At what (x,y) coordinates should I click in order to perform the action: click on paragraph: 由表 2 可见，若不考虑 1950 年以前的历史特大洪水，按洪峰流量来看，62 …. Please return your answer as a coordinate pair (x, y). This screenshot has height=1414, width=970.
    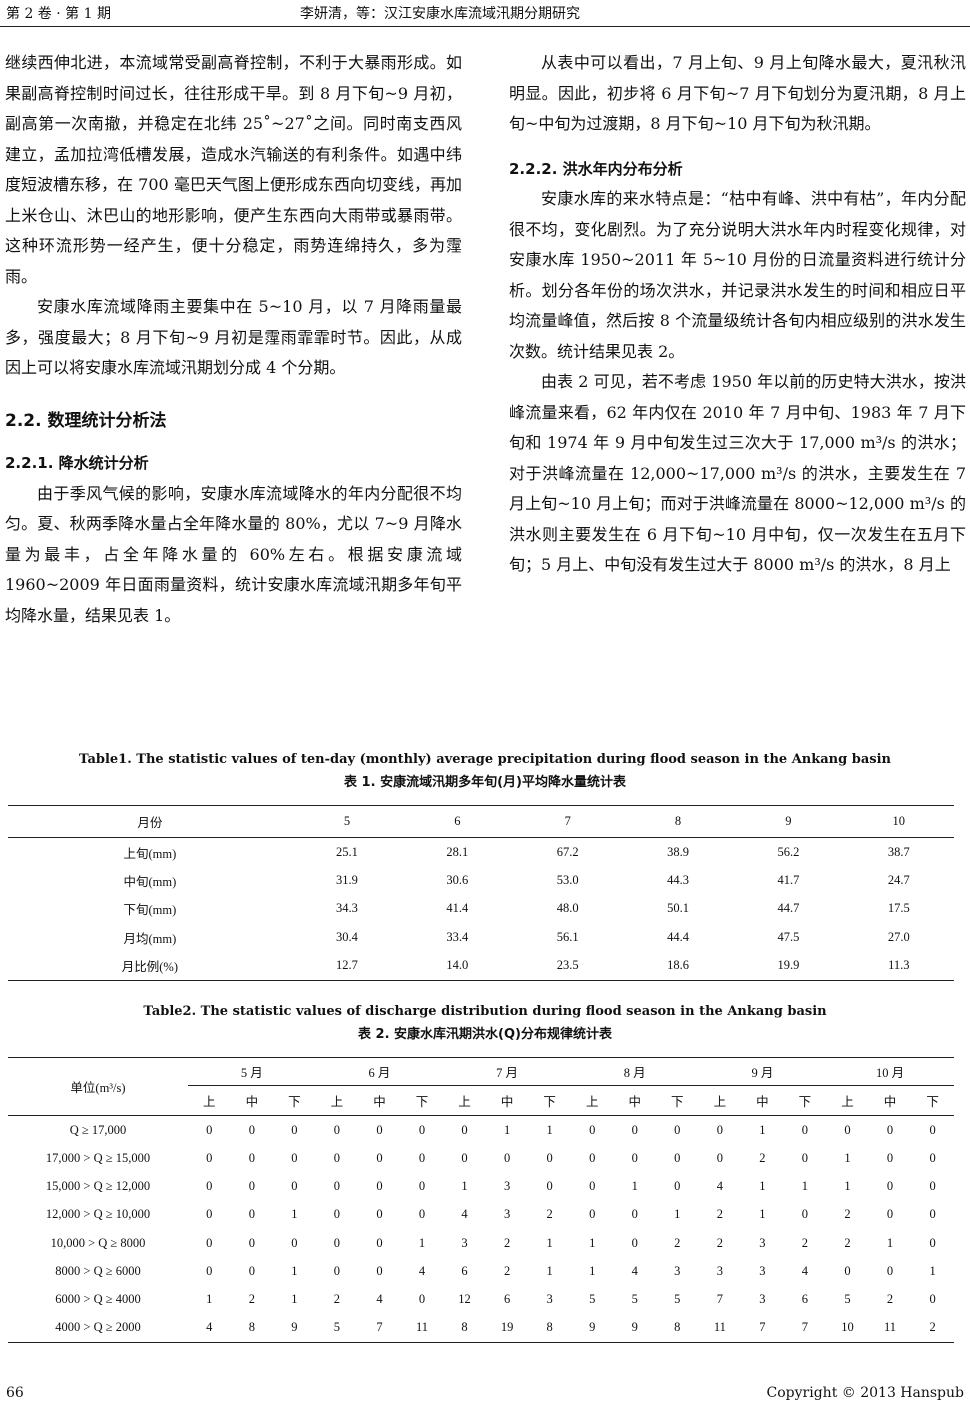
    Looking at the image, I should click on (737, 473).